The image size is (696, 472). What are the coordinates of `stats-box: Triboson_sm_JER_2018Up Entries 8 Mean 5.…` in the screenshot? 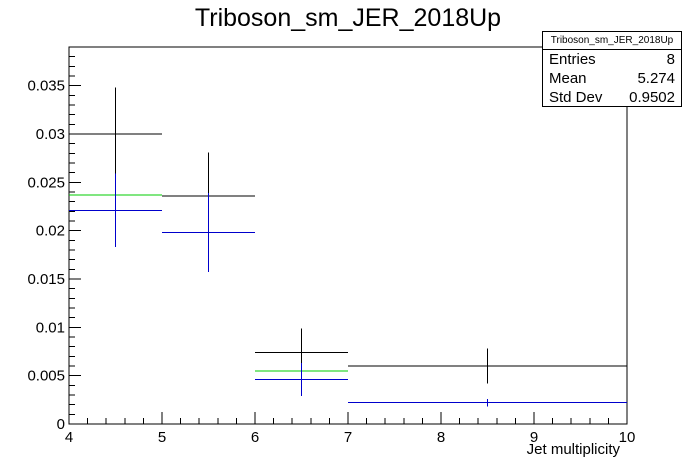 It's located at (612, 69).